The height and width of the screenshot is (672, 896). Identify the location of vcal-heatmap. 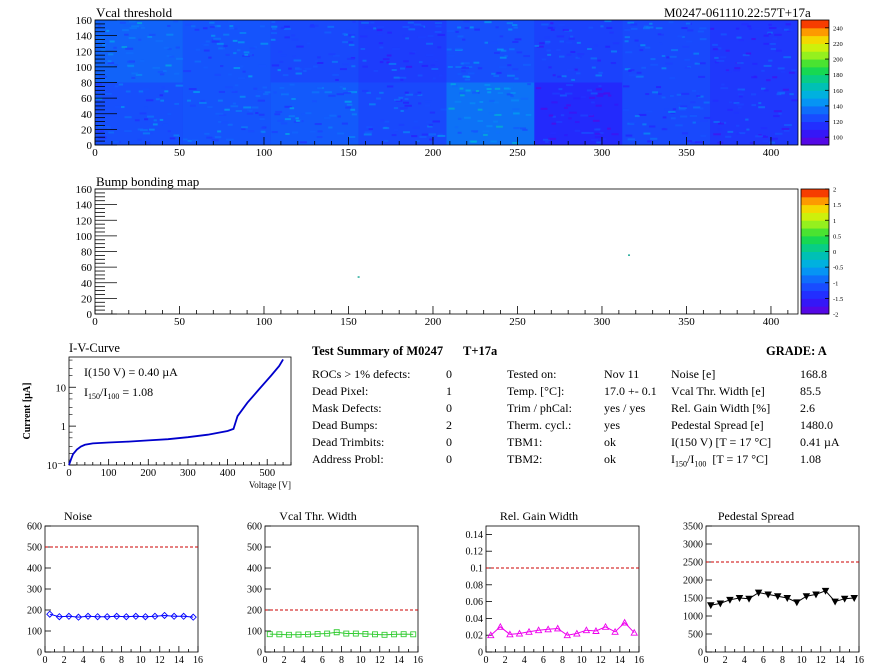
(446, 82).